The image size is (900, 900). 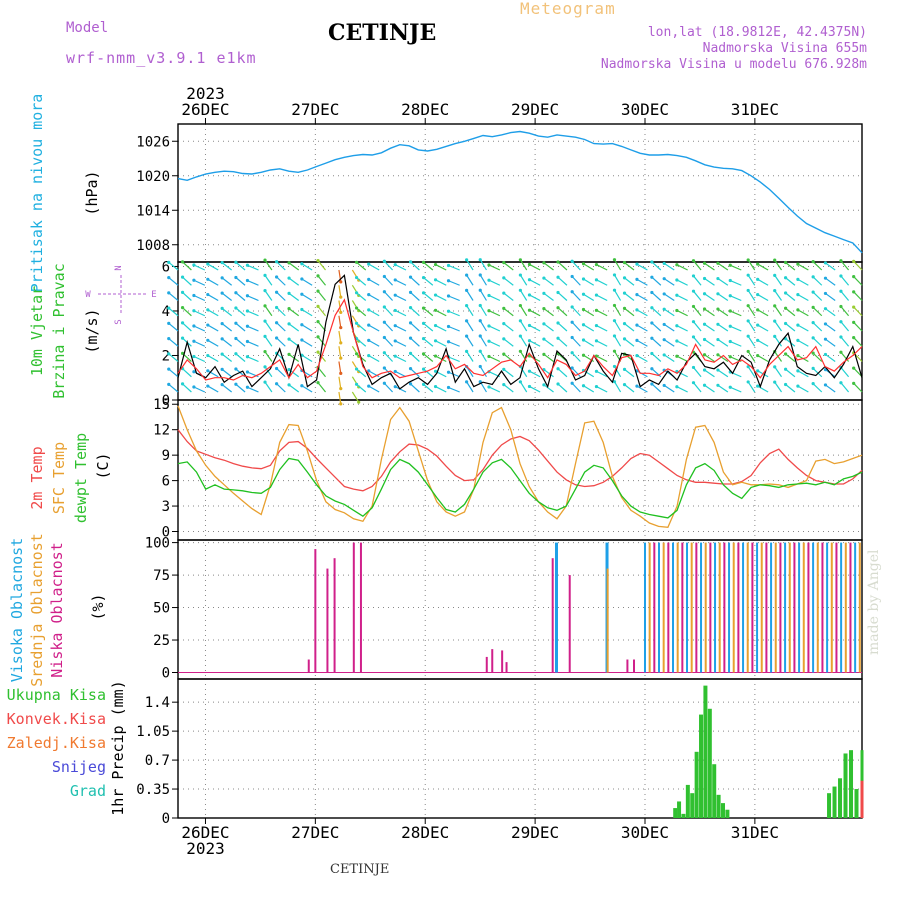 What do you see at coordinates (166, 356) in the screenshot?
I see `y-tick-label: 2` at bounding box center [166, 356].